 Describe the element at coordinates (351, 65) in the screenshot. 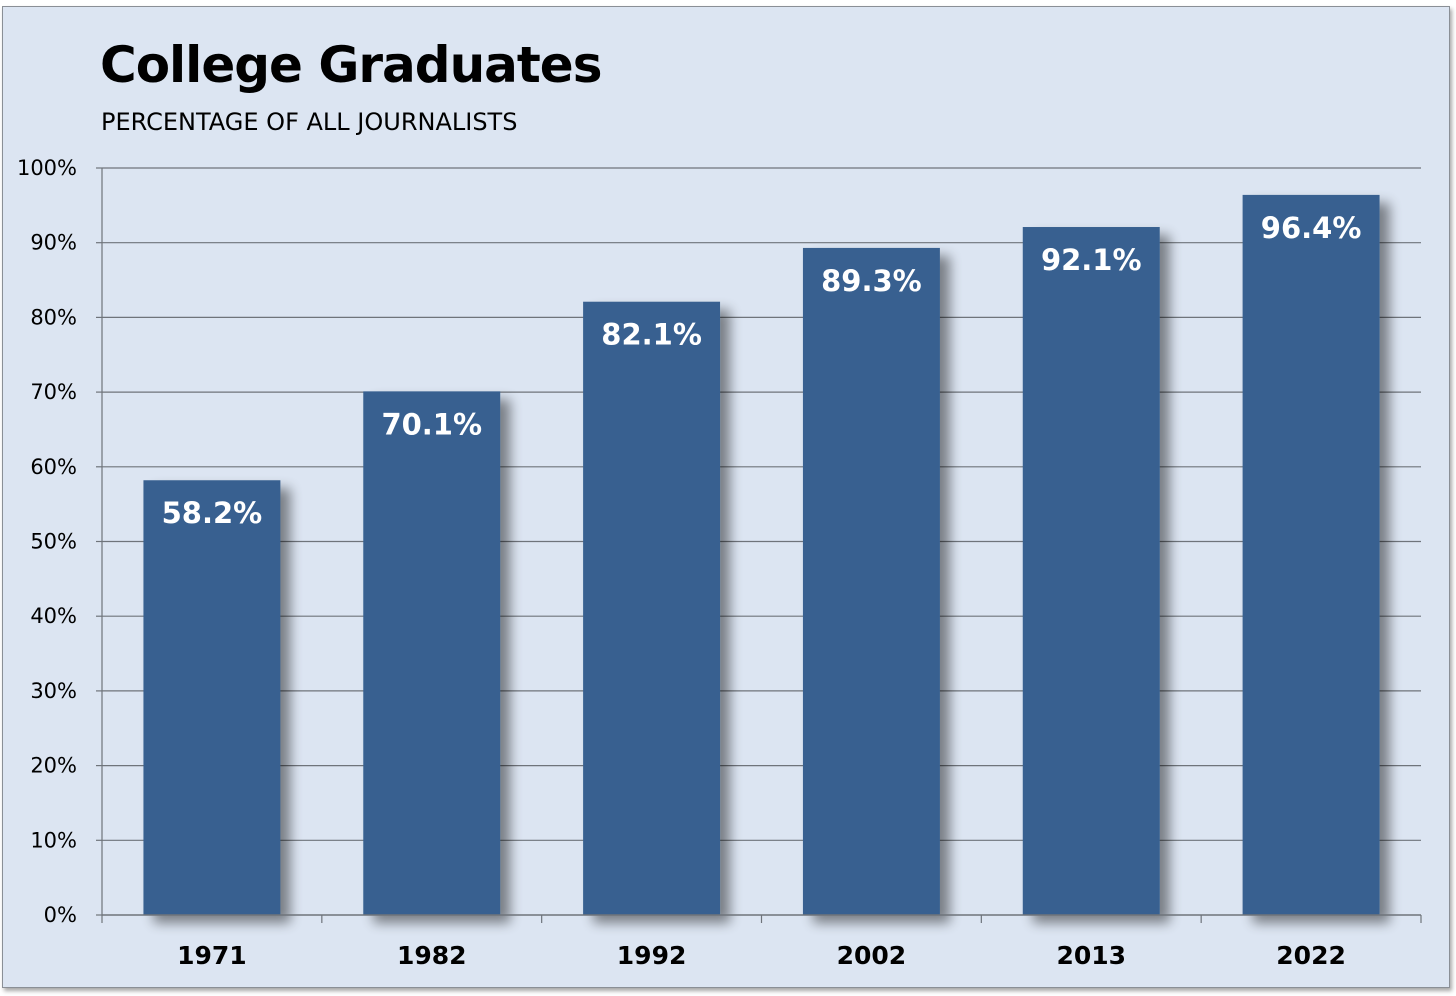

I see `chart-title: College Graduates` at that location.